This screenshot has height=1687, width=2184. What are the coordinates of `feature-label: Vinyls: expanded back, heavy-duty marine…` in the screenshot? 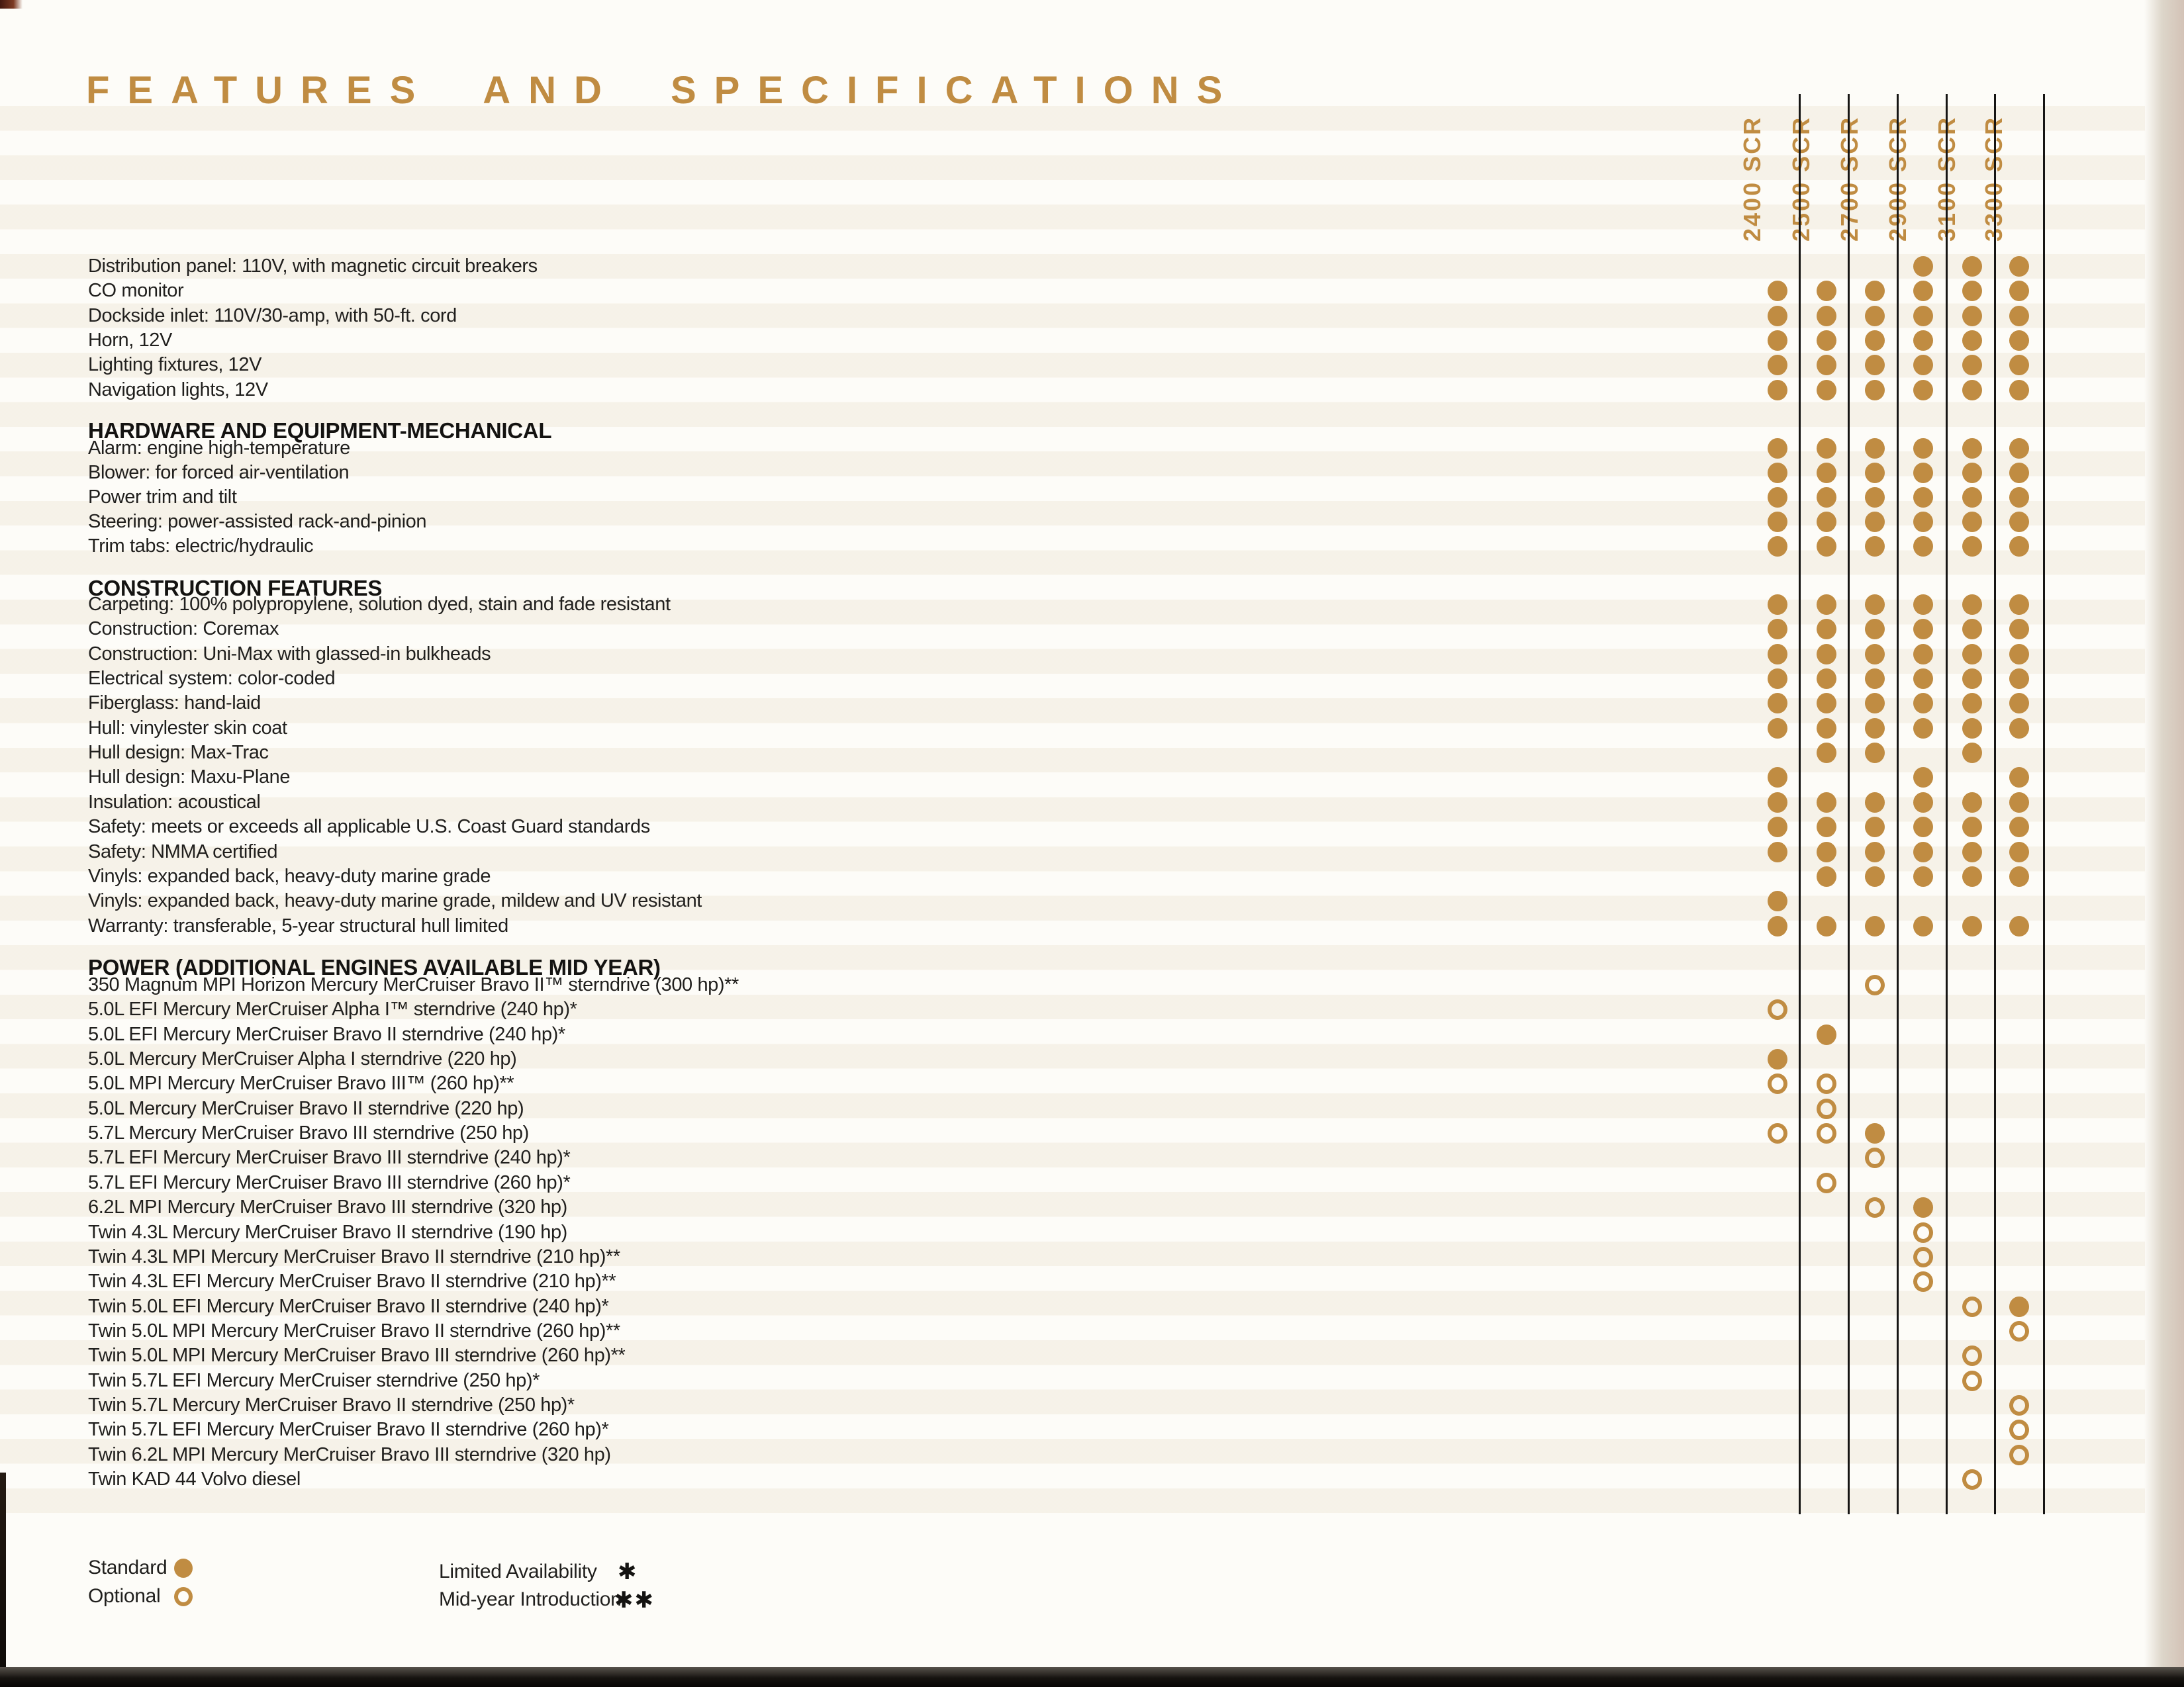 It's located at (395, 900).